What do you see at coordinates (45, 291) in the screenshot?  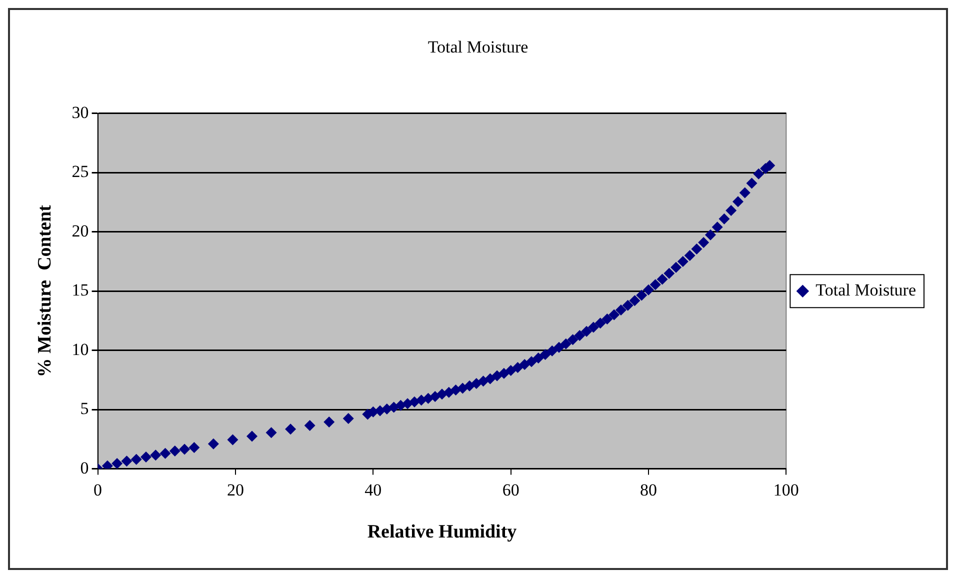 I see `y-axis-title: % Moisture Content` at bounding box center [45, 291].